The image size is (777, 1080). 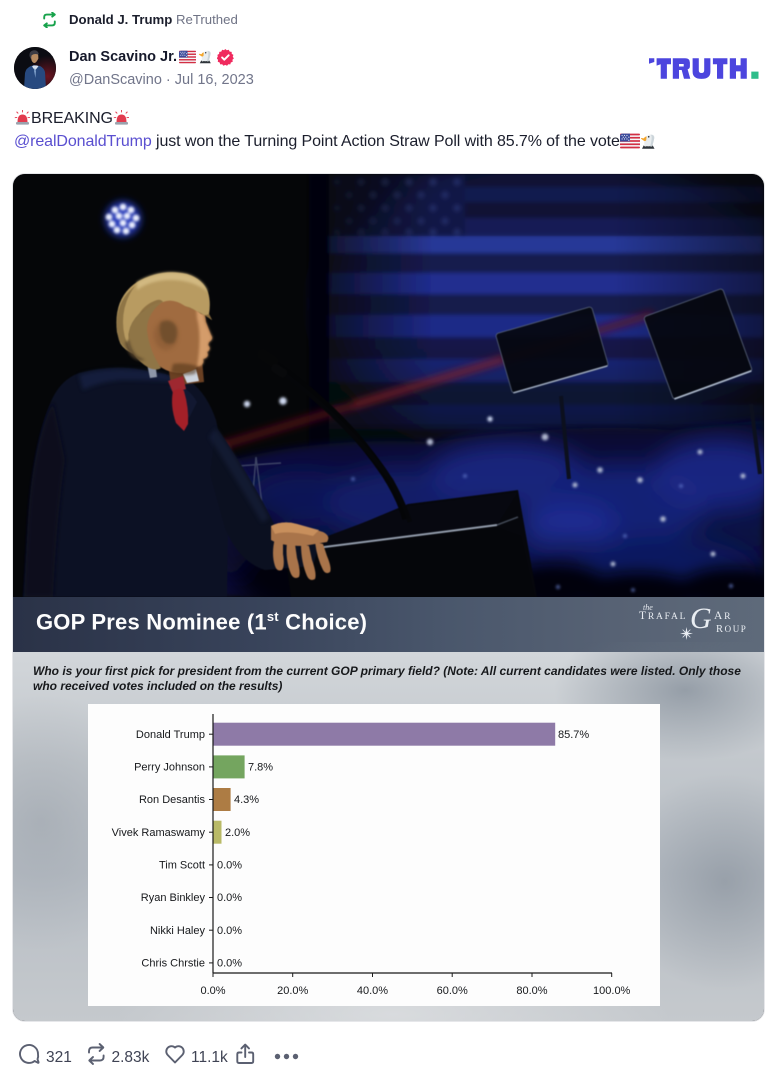 I want to click on svg-text: 7.8%, so click(x=260, y=768).